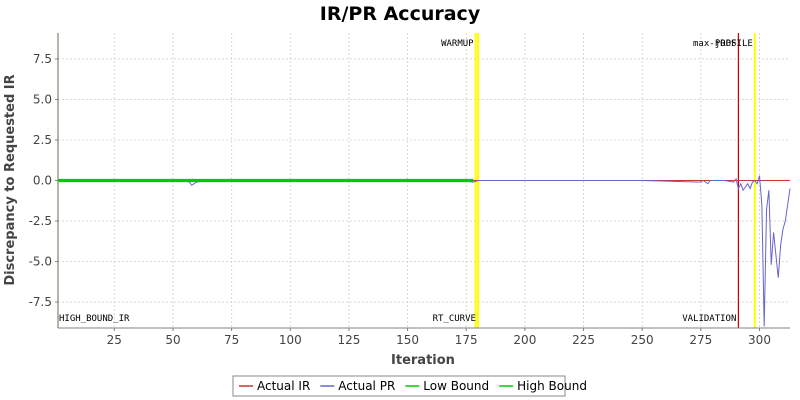 The image size is (800, 400). I want to click on x-tick-label: 50, so click(172, 340).